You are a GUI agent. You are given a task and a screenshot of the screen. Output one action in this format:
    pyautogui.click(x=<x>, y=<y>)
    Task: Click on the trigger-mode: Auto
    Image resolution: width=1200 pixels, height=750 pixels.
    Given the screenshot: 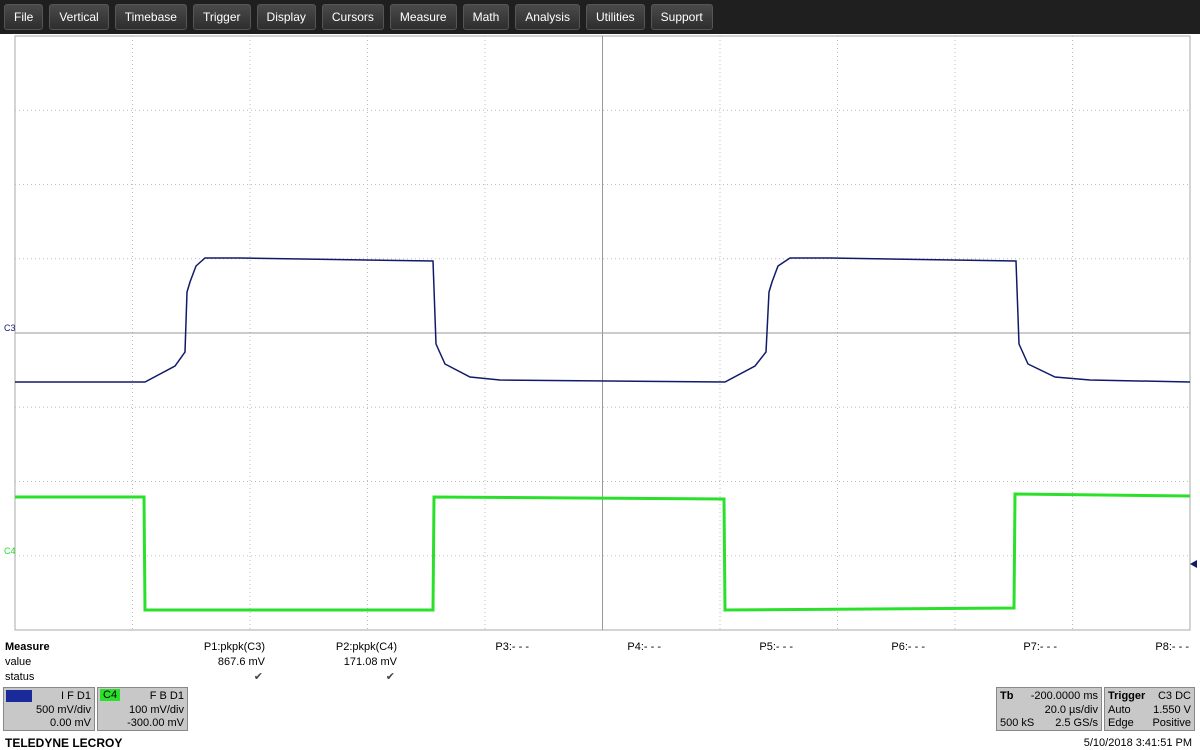 What is the action you would take?
    pyautogui.click(x=1119, y=710)
    